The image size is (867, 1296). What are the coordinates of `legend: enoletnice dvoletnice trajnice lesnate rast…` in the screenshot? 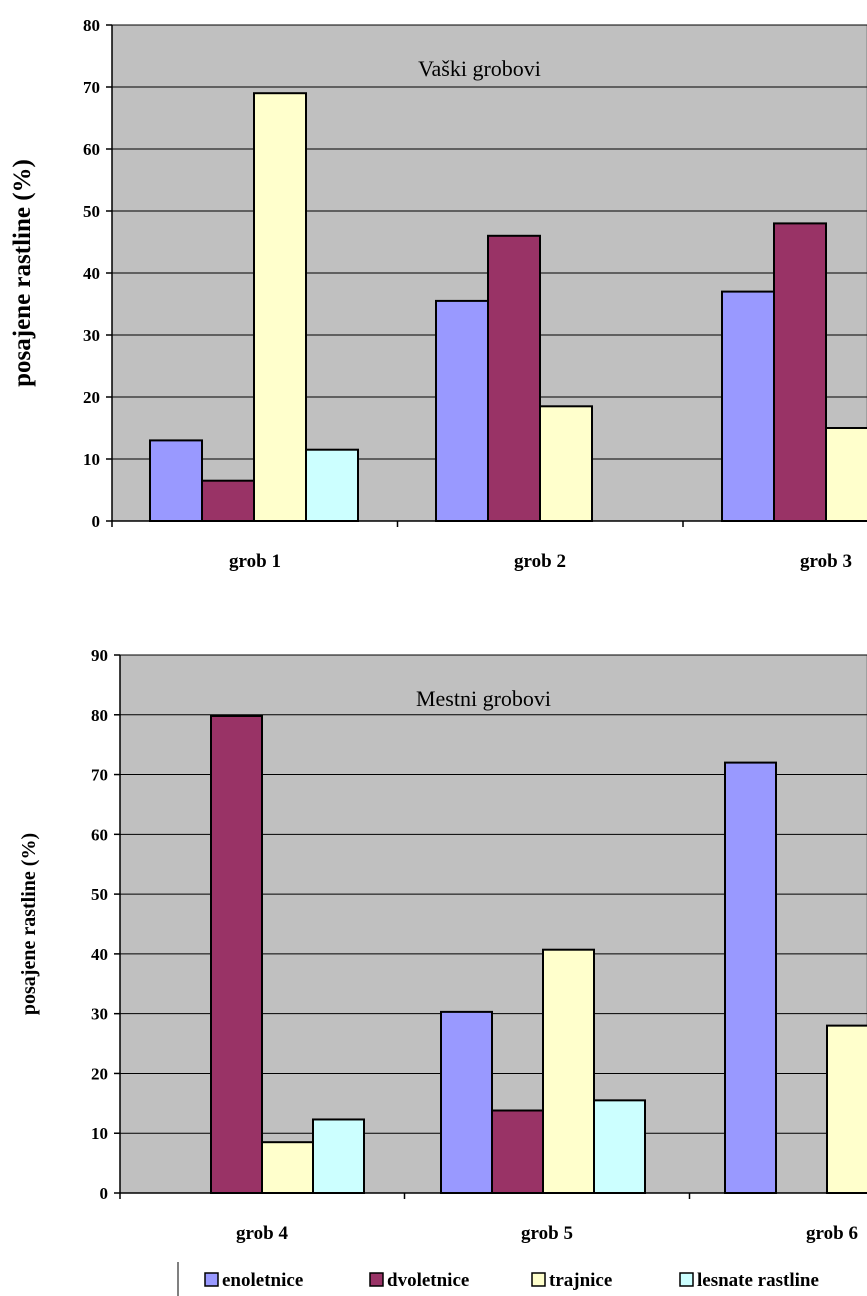 It's located at (498, 1279).